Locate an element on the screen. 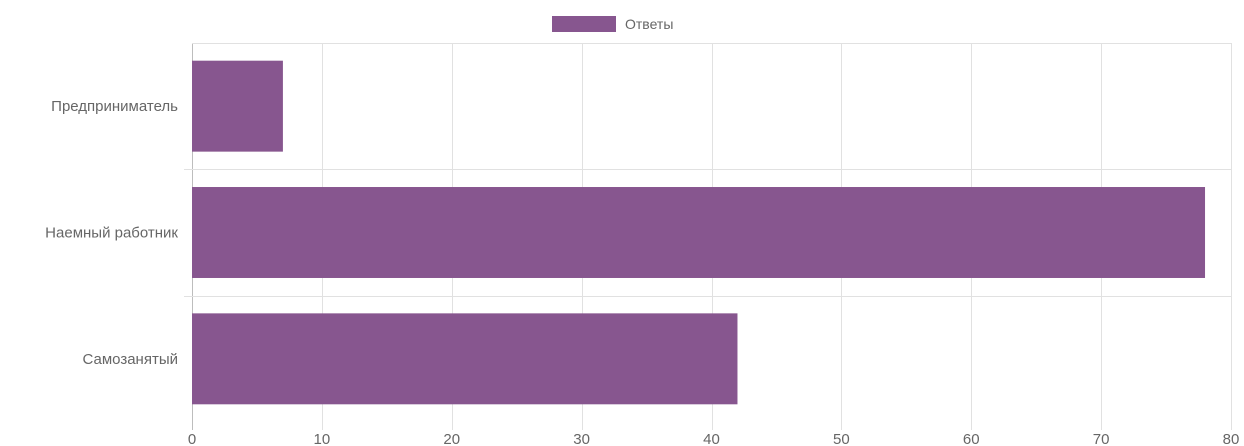 The height and width of the screenshot is (446, 1244). x-tick-label: 0 is located at coordinates (192, 438).